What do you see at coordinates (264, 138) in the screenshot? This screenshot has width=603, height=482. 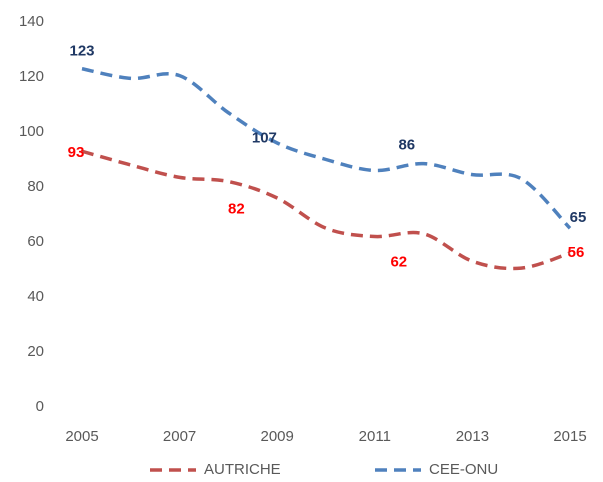 I see `data-label: 107` at bounding box center [264, 138].